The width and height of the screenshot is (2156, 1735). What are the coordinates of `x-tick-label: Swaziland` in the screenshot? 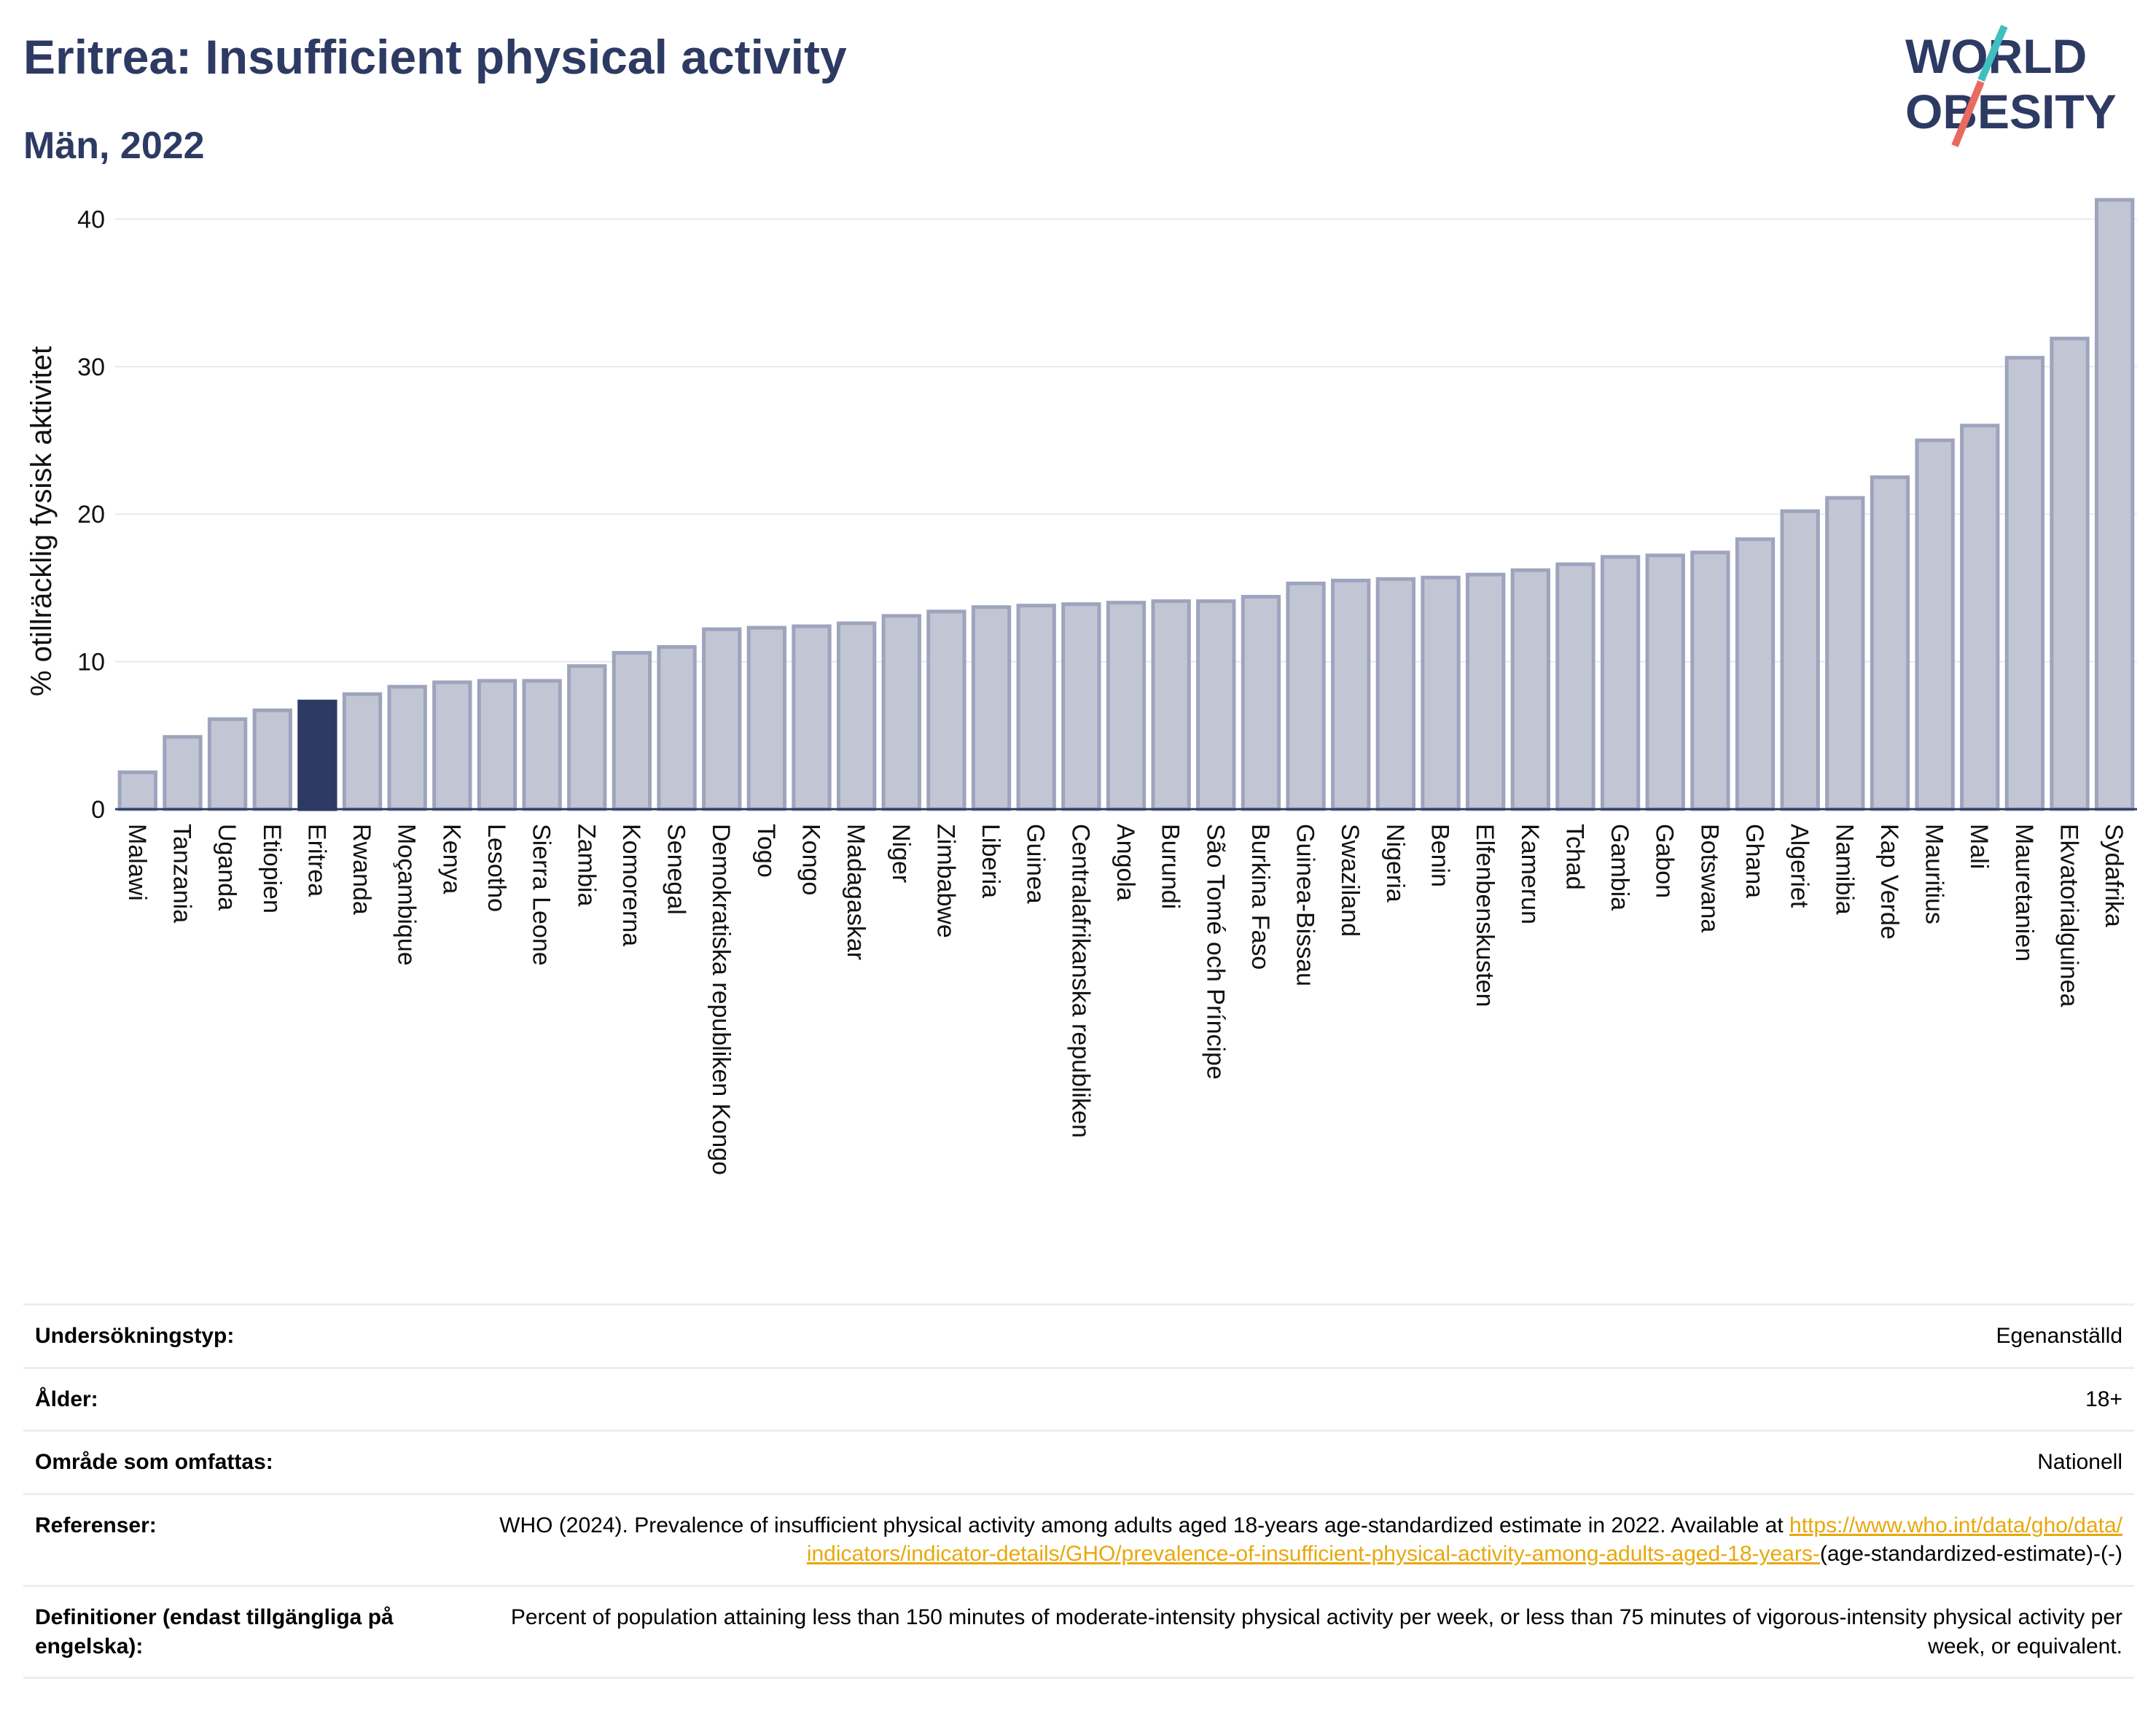 It's located at (1350, 880).